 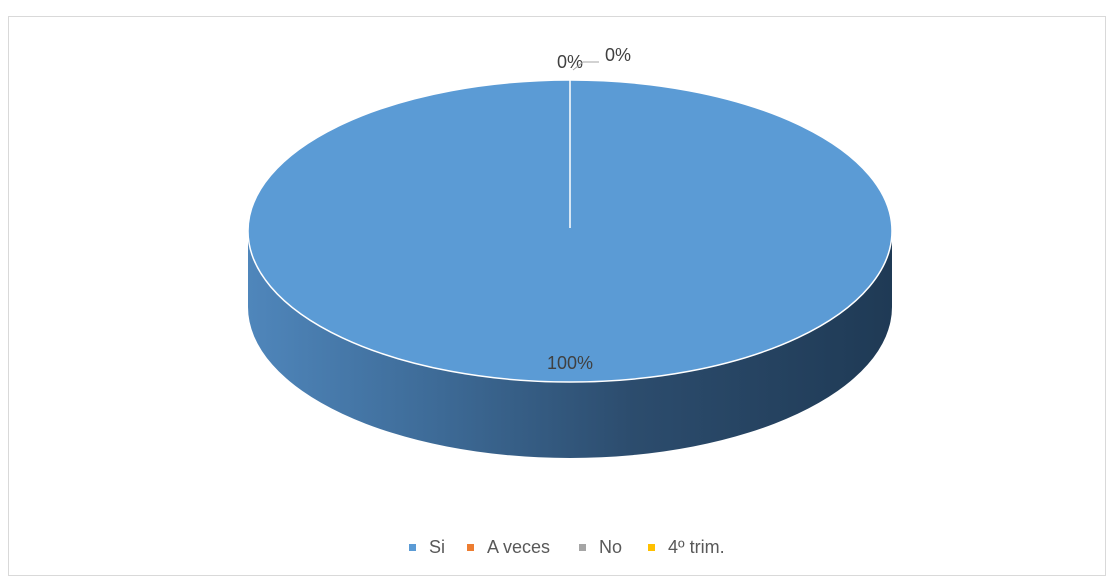 I want to click on legend-label-si: Si, so click(x=437, y=547).